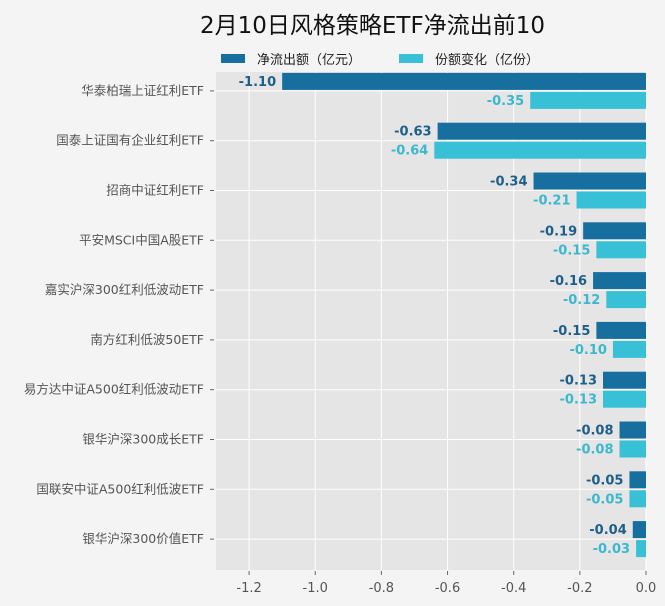 The image size is (665, 606). I want to click on data-label: -0.19, so click(558, 231).